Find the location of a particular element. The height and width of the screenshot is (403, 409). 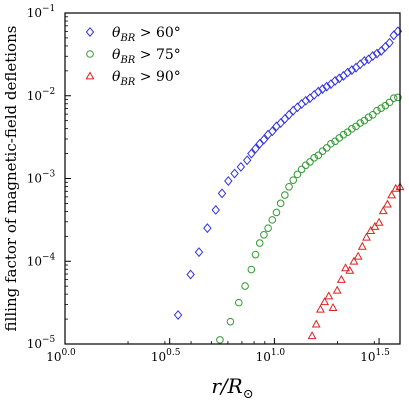

x-tick-label: 100.5 is located at coordinates (166, 356).